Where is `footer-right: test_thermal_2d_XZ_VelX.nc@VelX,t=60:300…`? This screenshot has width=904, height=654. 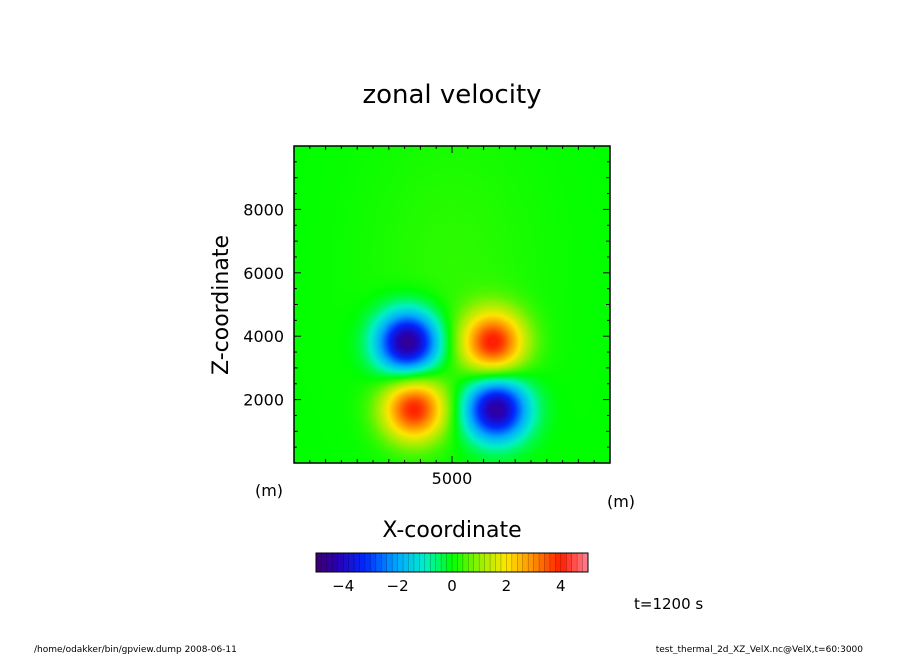
footer-right: test_thermal_2d_XZ_VelX.nc@VelX,t=60:300… is located at coordinates (760, 649).